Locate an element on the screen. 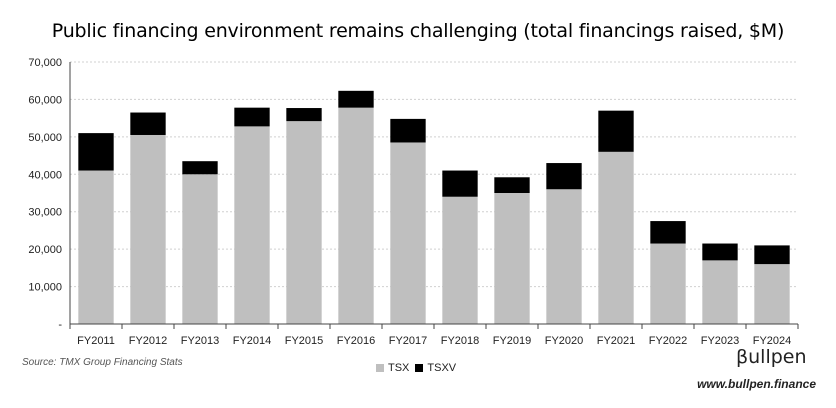  bar-tsx-fy2020 is located at coordinates (564, 256).